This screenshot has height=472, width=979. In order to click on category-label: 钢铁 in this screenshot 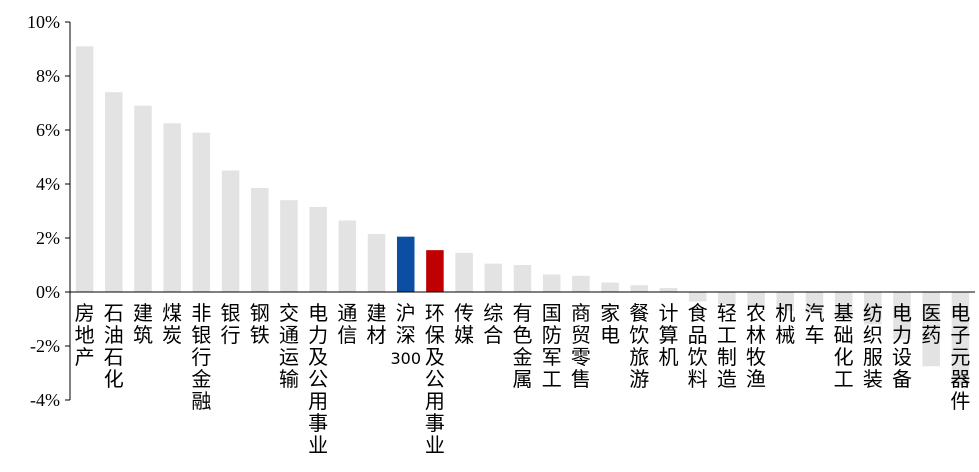, I will do `click(260, 324)`.